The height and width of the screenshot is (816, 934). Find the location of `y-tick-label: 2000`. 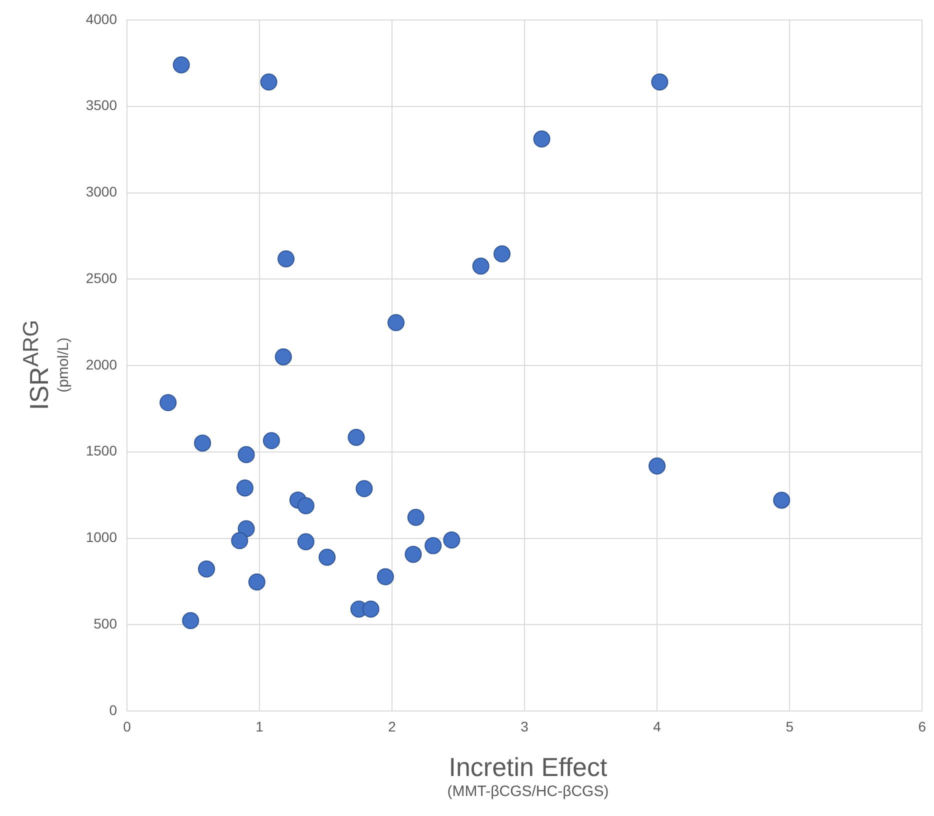

y-tick-label: 2000 is located at coordinates (102, 364).